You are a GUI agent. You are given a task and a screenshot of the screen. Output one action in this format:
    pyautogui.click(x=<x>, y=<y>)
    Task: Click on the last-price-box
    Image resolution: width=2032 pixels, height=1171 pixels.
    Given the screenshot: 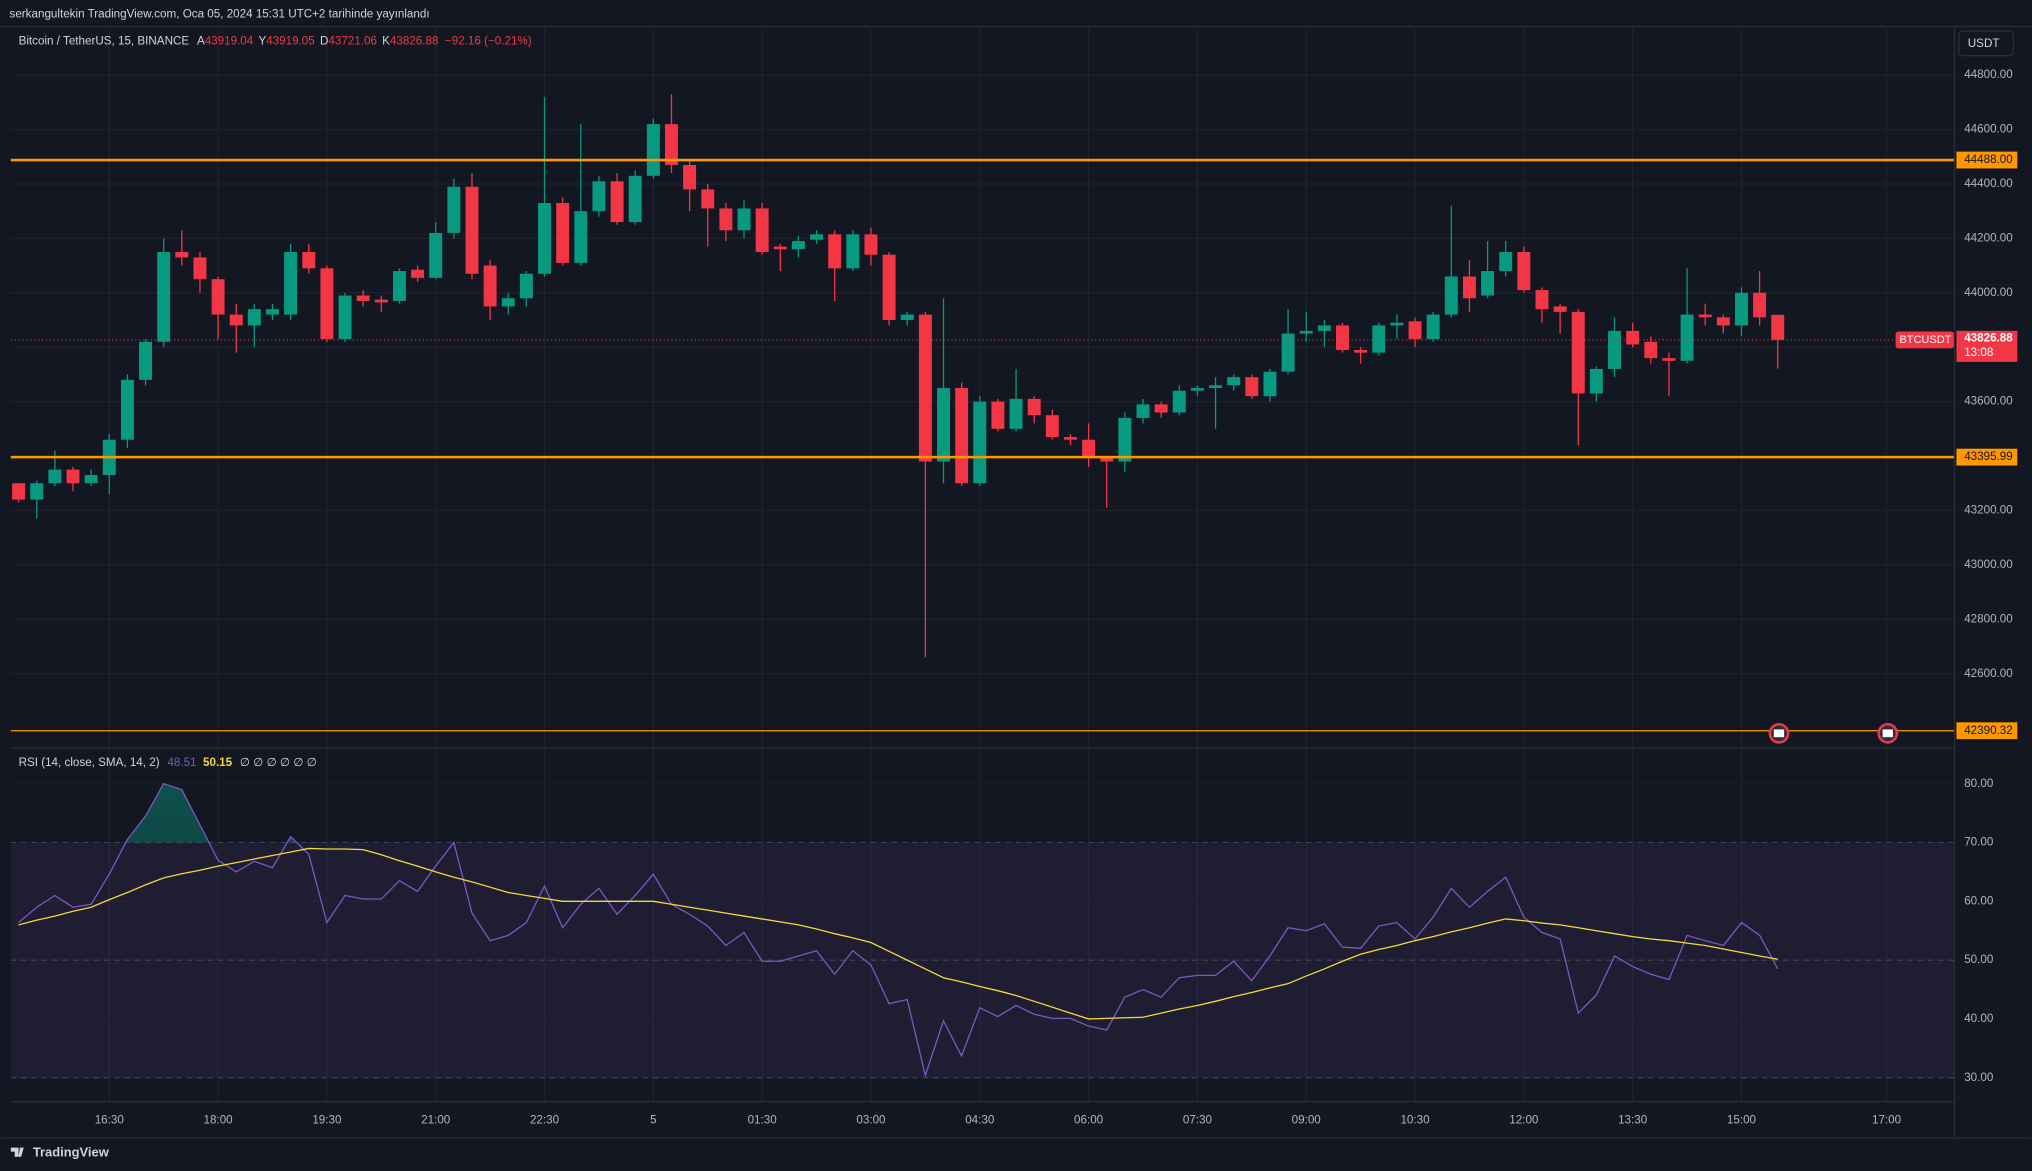 What is the action you would take?
    pyautogui.click(x=1987, y=346)
    